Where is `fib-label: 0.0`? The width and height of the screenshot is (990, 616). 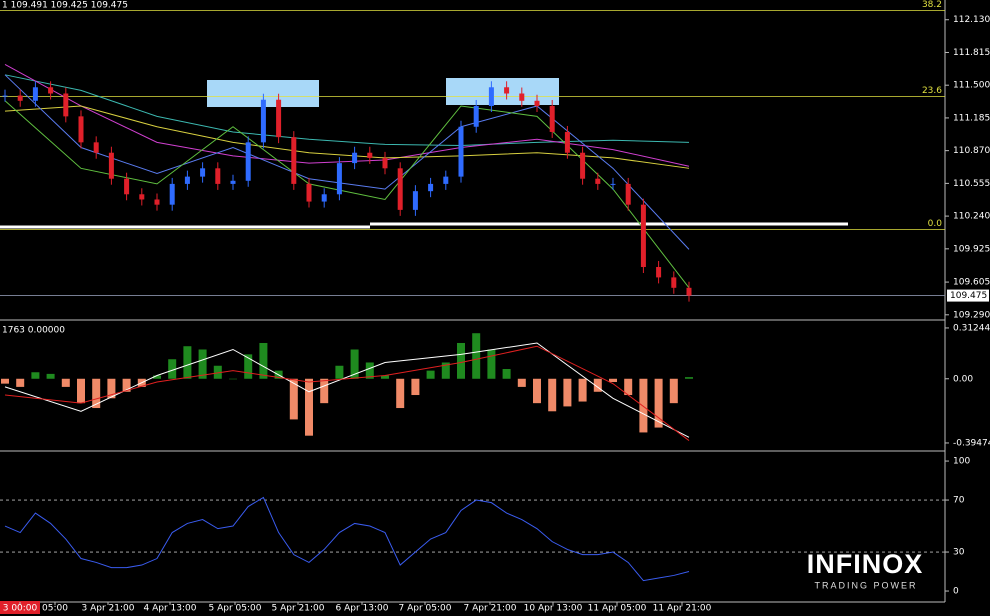 fib-label: 0.0 is located at coordinates (935, 224).